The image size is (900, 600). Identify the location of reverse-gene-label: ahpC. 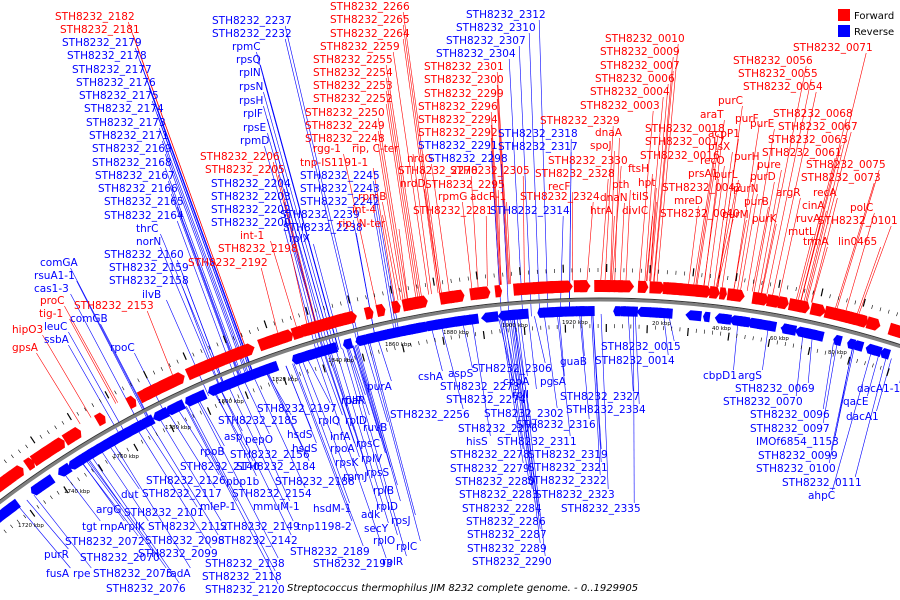
(821, 496).